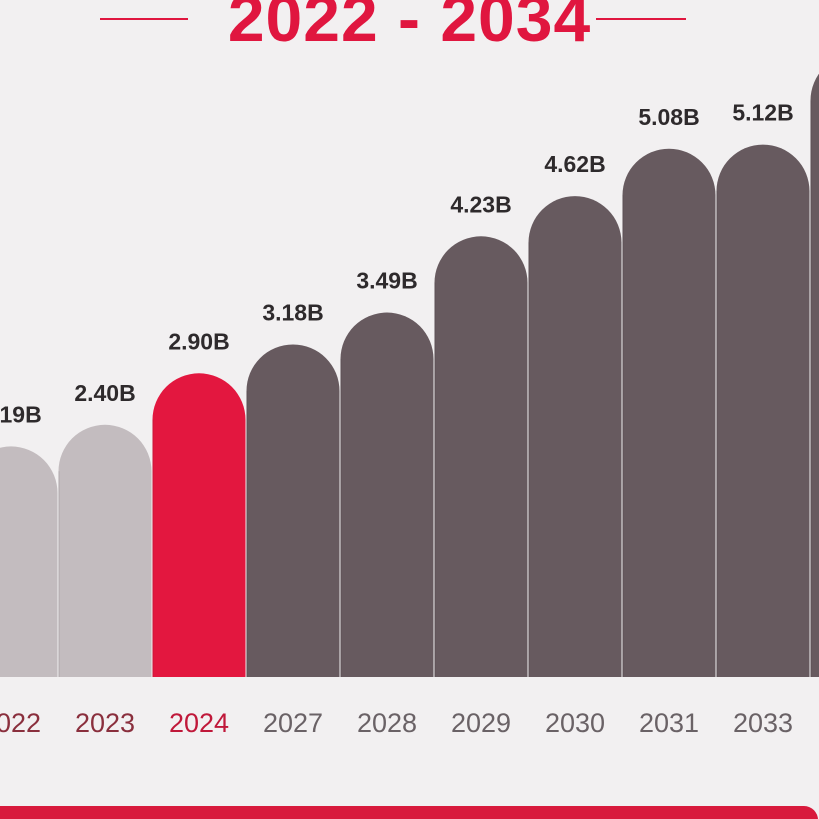  I want to click on bar-2034, so click(814, 375).